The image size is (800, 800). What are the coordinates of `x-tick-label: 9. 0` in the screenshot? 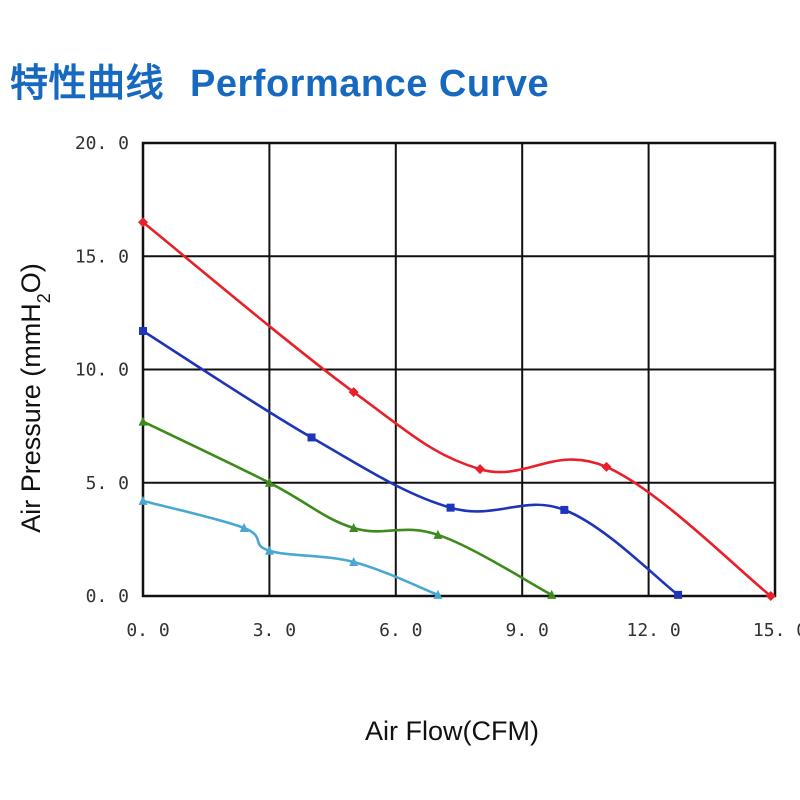 It's located at (527, 630).